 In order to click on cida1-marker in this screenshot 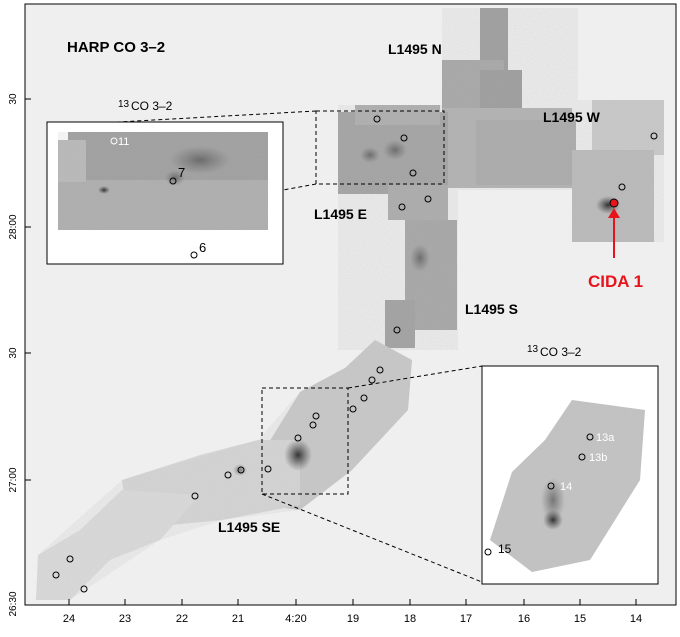, I will do `click(614, 203)`.